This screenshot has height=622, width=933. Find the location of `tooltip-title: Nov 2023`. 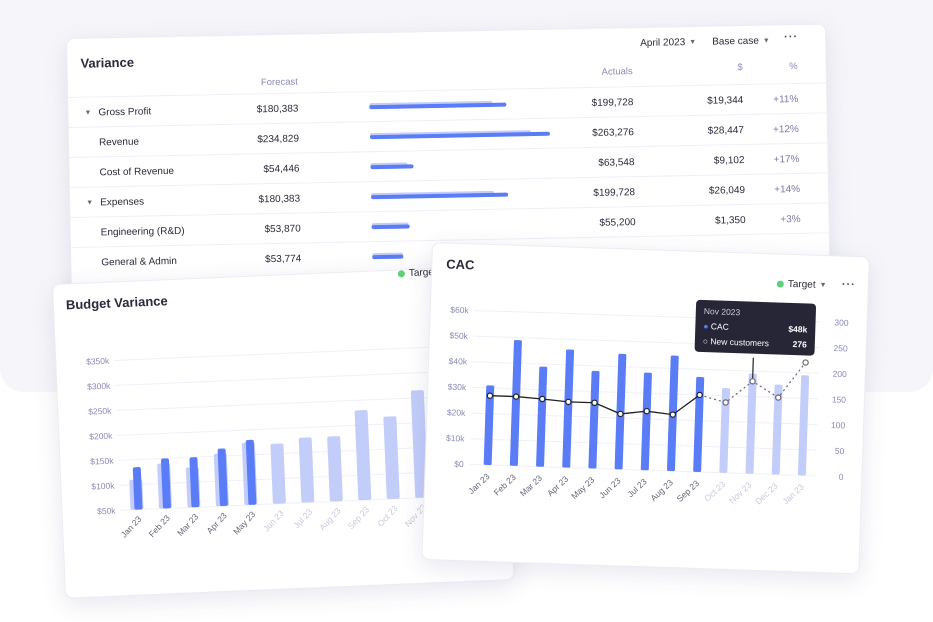

tooltip-title: Nov 2023 is located at coordinates (722, 312).